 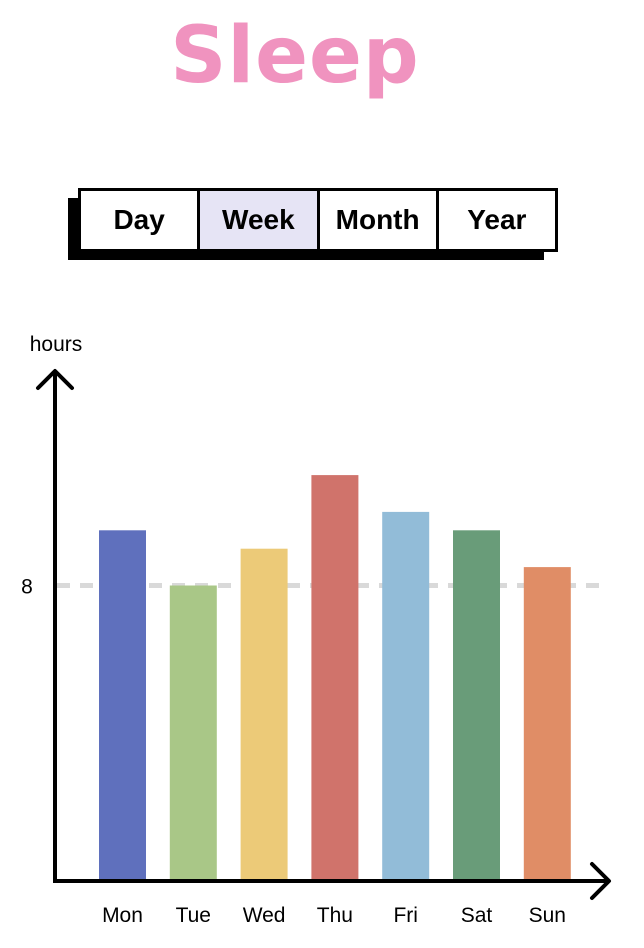 I want to click on bar-sat, so click(x=476, y=705).